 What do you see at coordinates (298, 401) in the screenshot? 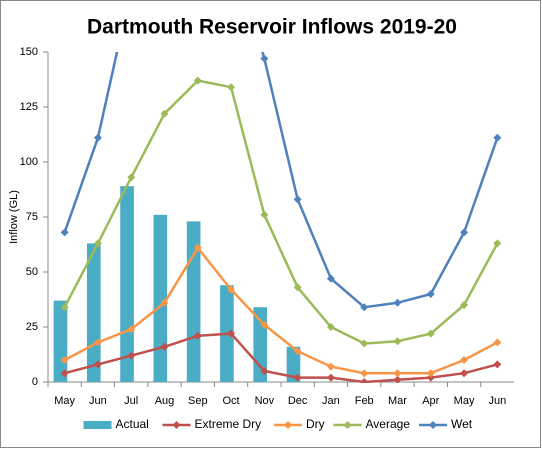
I see `x-tick-label: Dec` at bounding box center [298, 401].